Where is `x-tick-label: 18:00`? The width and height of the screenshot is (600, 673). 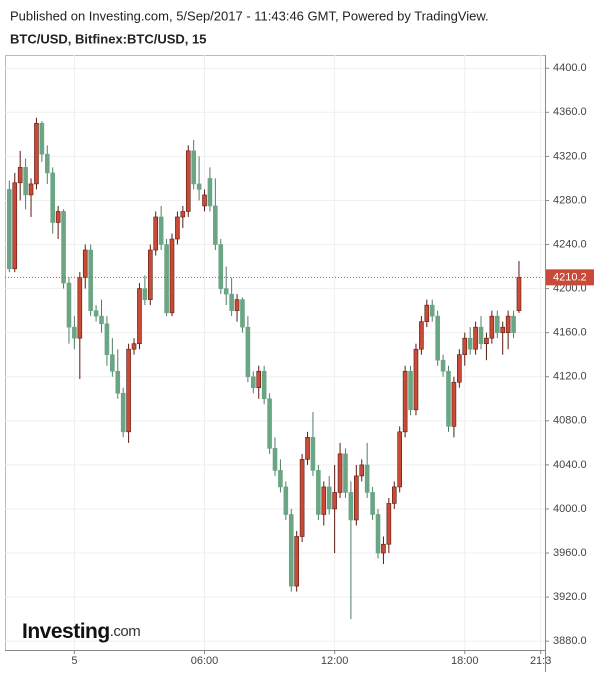 x-tick-label: 18:00 is located at coordinates (465, 661).